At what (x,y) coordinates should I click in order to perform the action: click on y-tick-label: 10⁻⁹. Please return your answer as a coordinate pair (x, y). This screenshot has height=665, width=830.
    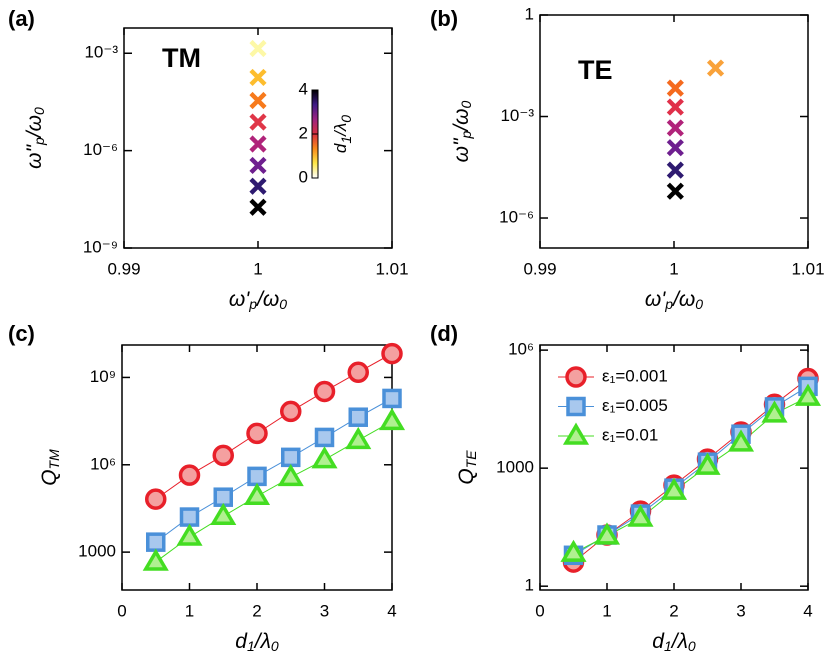
    Looking at the image, I should click on (100, 246).